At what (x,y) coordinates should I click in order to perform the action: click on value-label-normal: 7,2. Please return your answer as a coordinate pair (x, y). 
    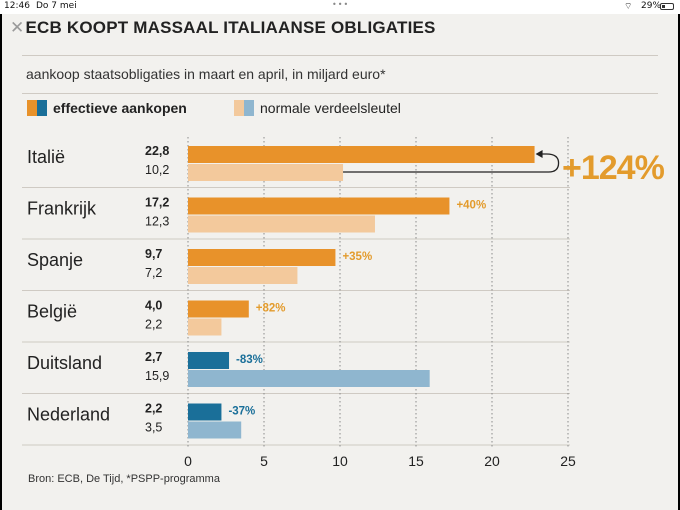
    Looking at the image, I should click on (153, 273).